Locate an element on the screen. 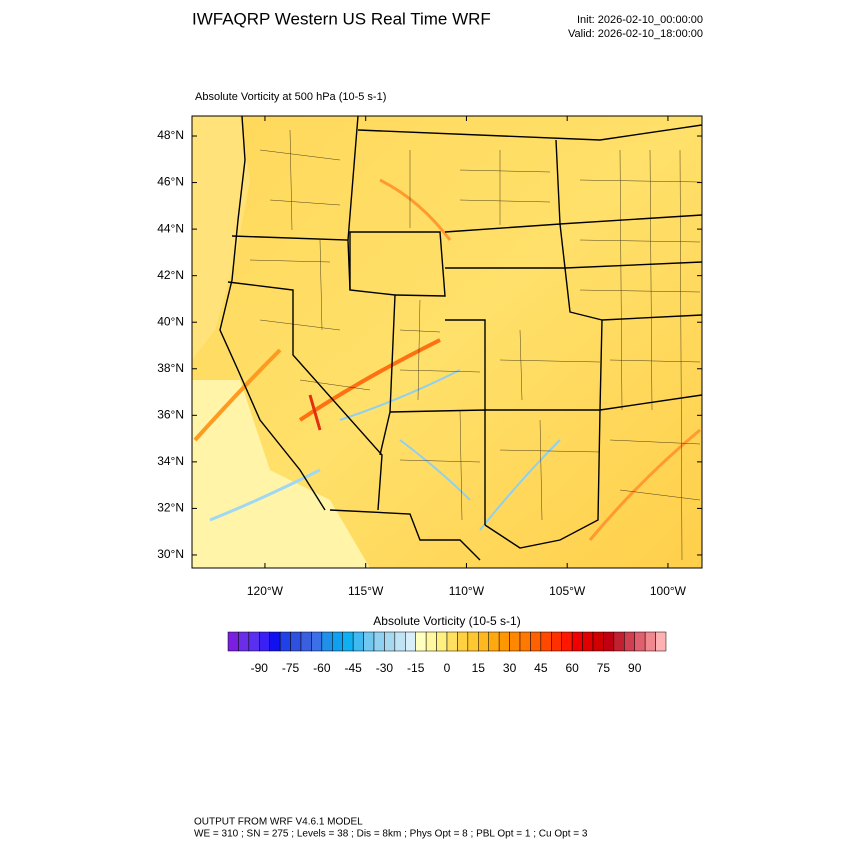 This screenshot has height=850, width=850. valid-time: Valid: 2026-02-10_18:00:00 is located at coordinates (635, 34).